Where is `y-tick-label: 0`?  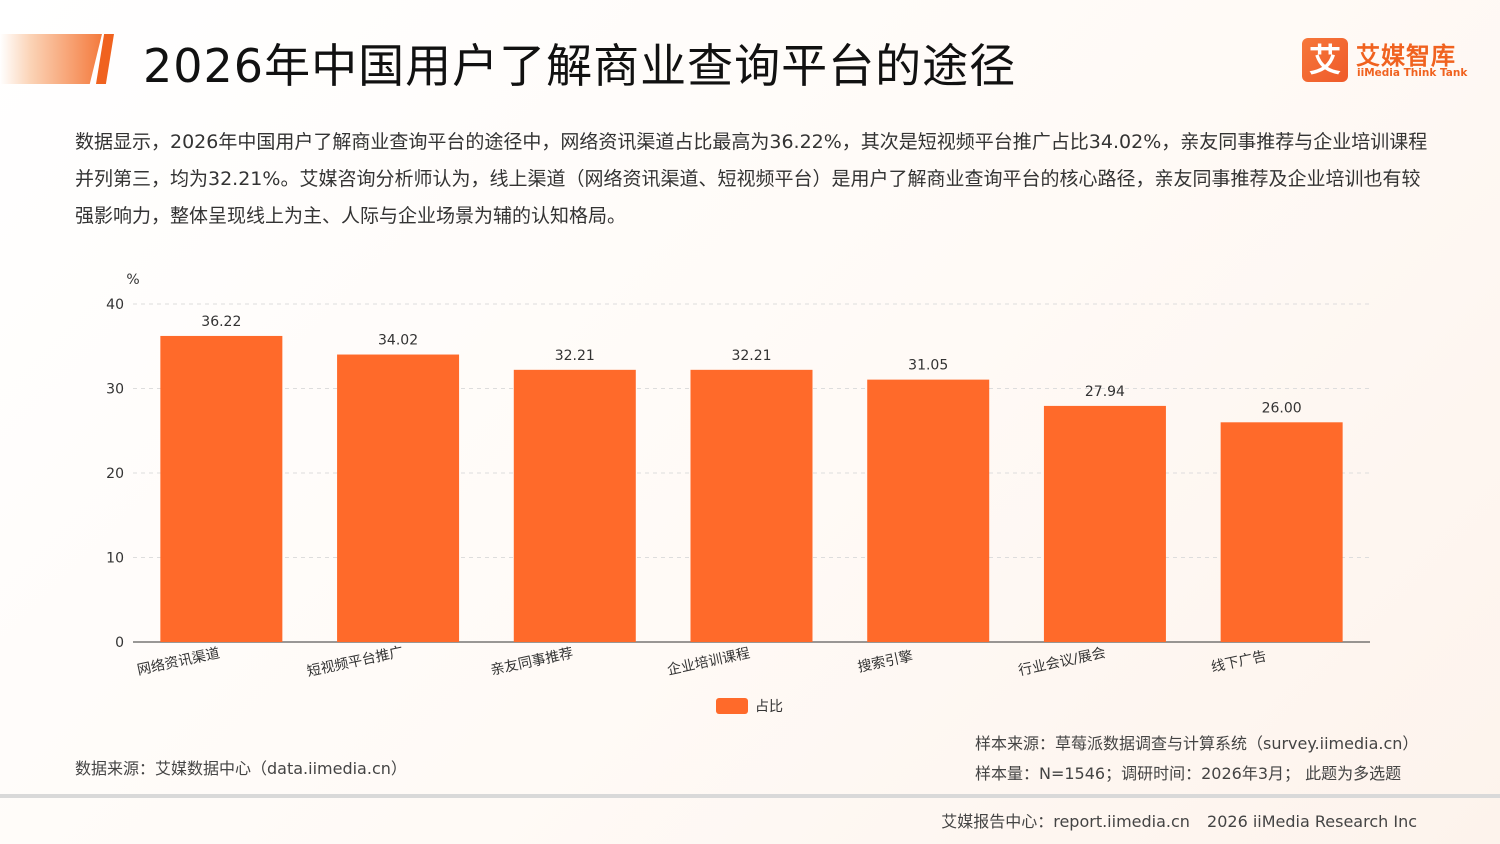 y-tick-label: 0 is located at coordinates (119, 643).